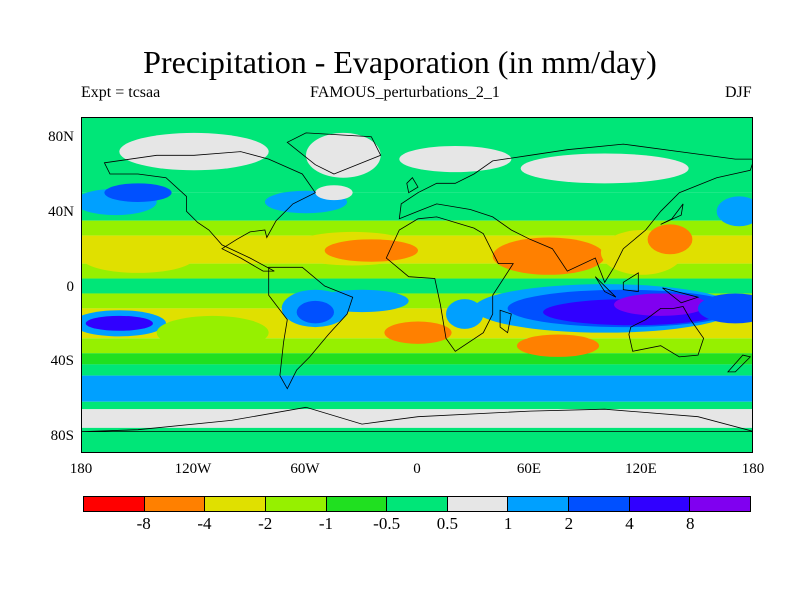 This screenshot has width=800, height=600. Describe the element at coordinates (641, 469) in the screenshot. I see `lon-tick-label: 120E` at that location.